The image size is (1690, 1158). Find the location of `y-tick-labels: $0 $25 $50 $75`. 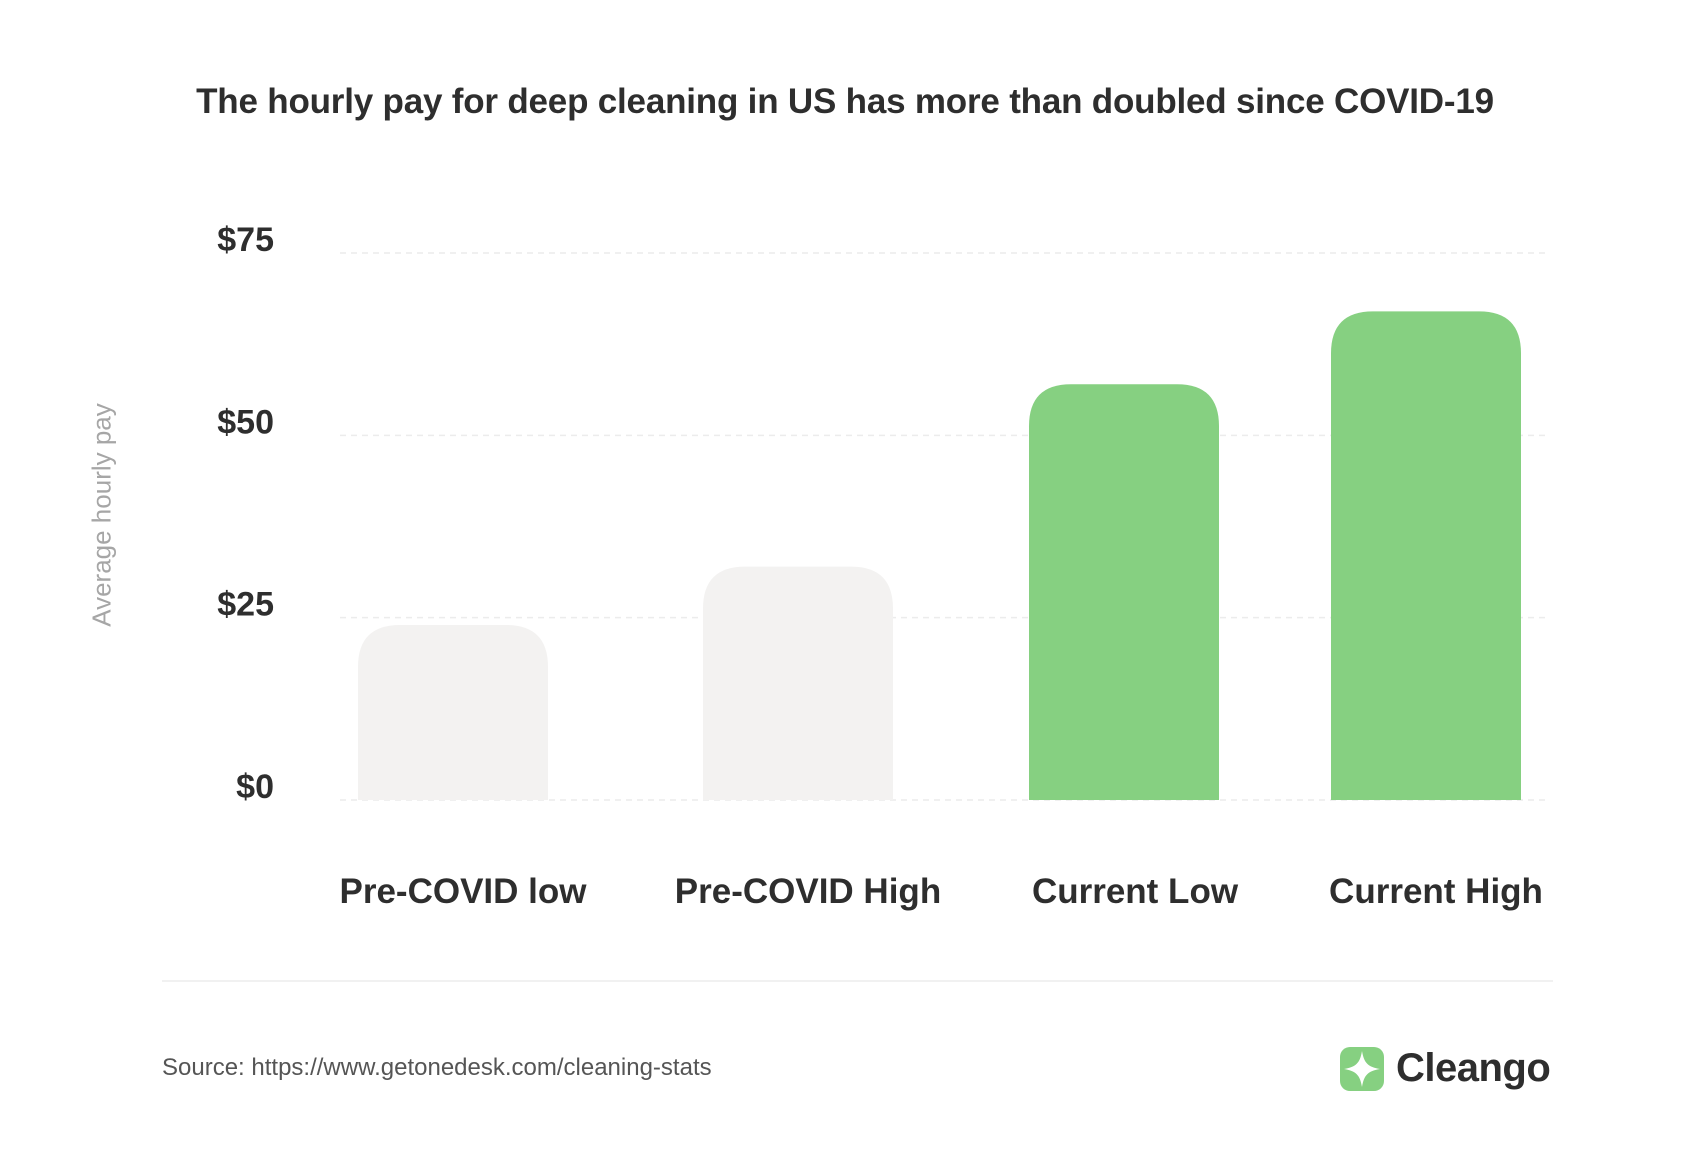

y-tick-labels: $0 $25 $50 $75 is located at coordinates (245, 513).